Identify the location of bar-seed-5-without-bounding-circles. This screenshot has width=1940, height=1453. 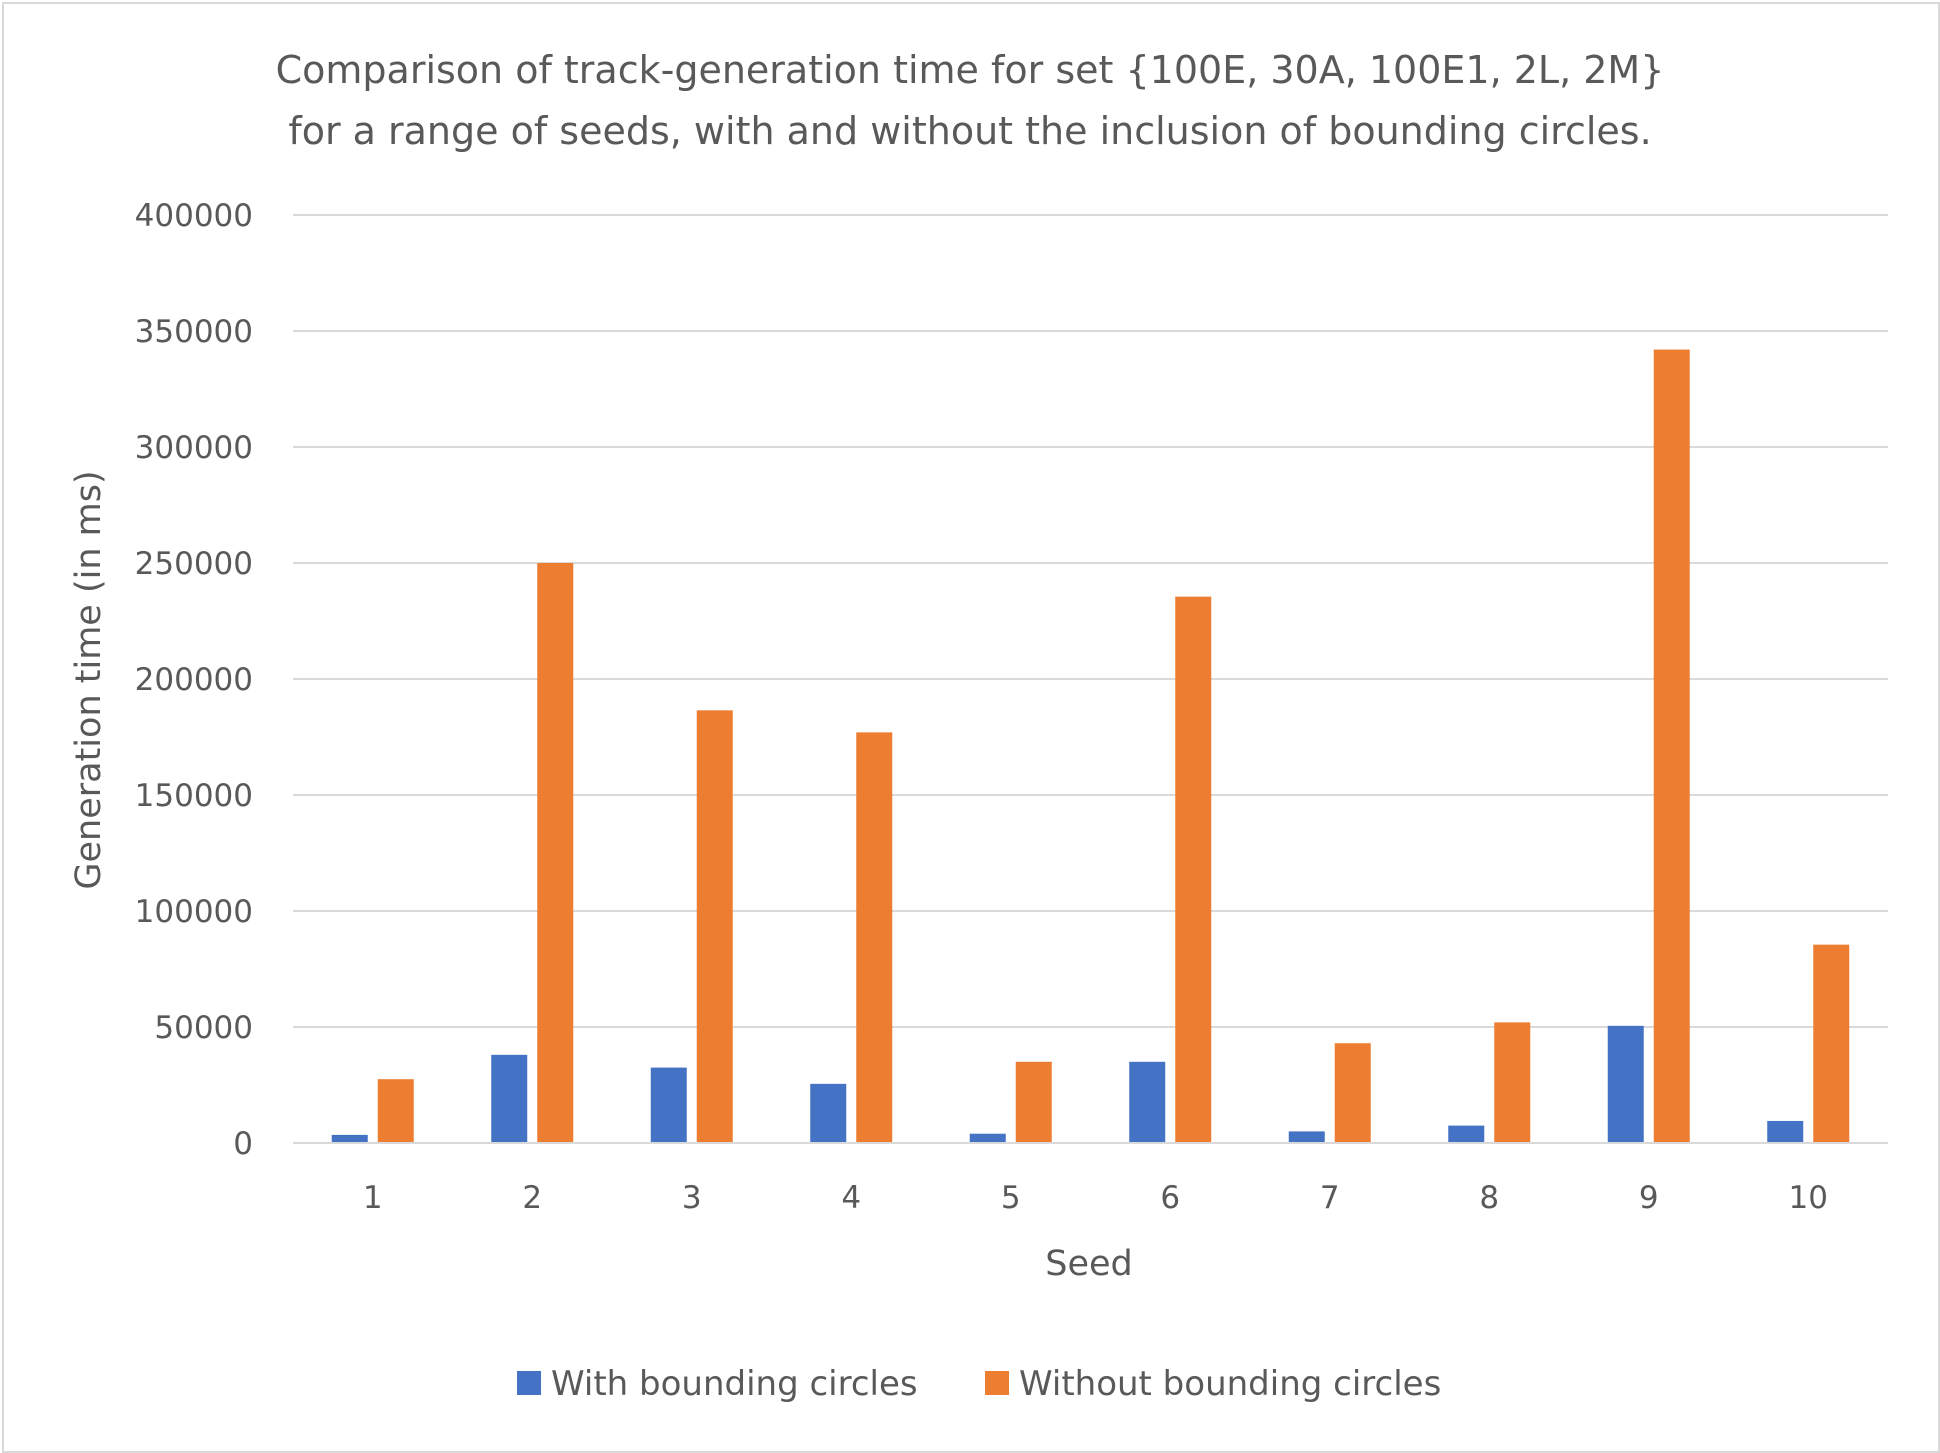
(1033, 1102).